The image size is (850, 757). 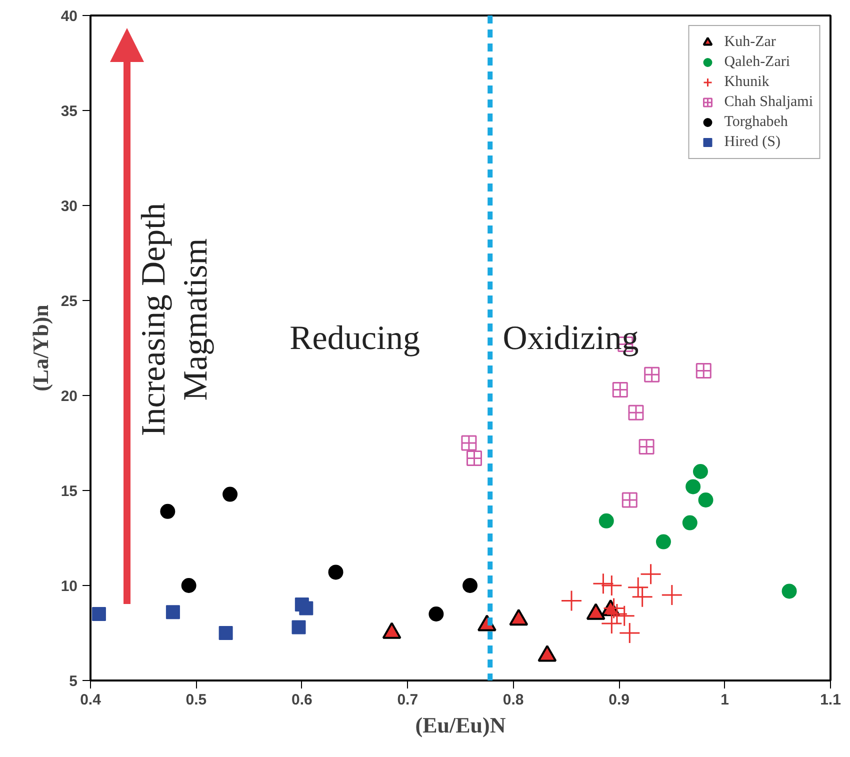 I want to click on x-tick-label: 0.5, so click(x=196, y=700).